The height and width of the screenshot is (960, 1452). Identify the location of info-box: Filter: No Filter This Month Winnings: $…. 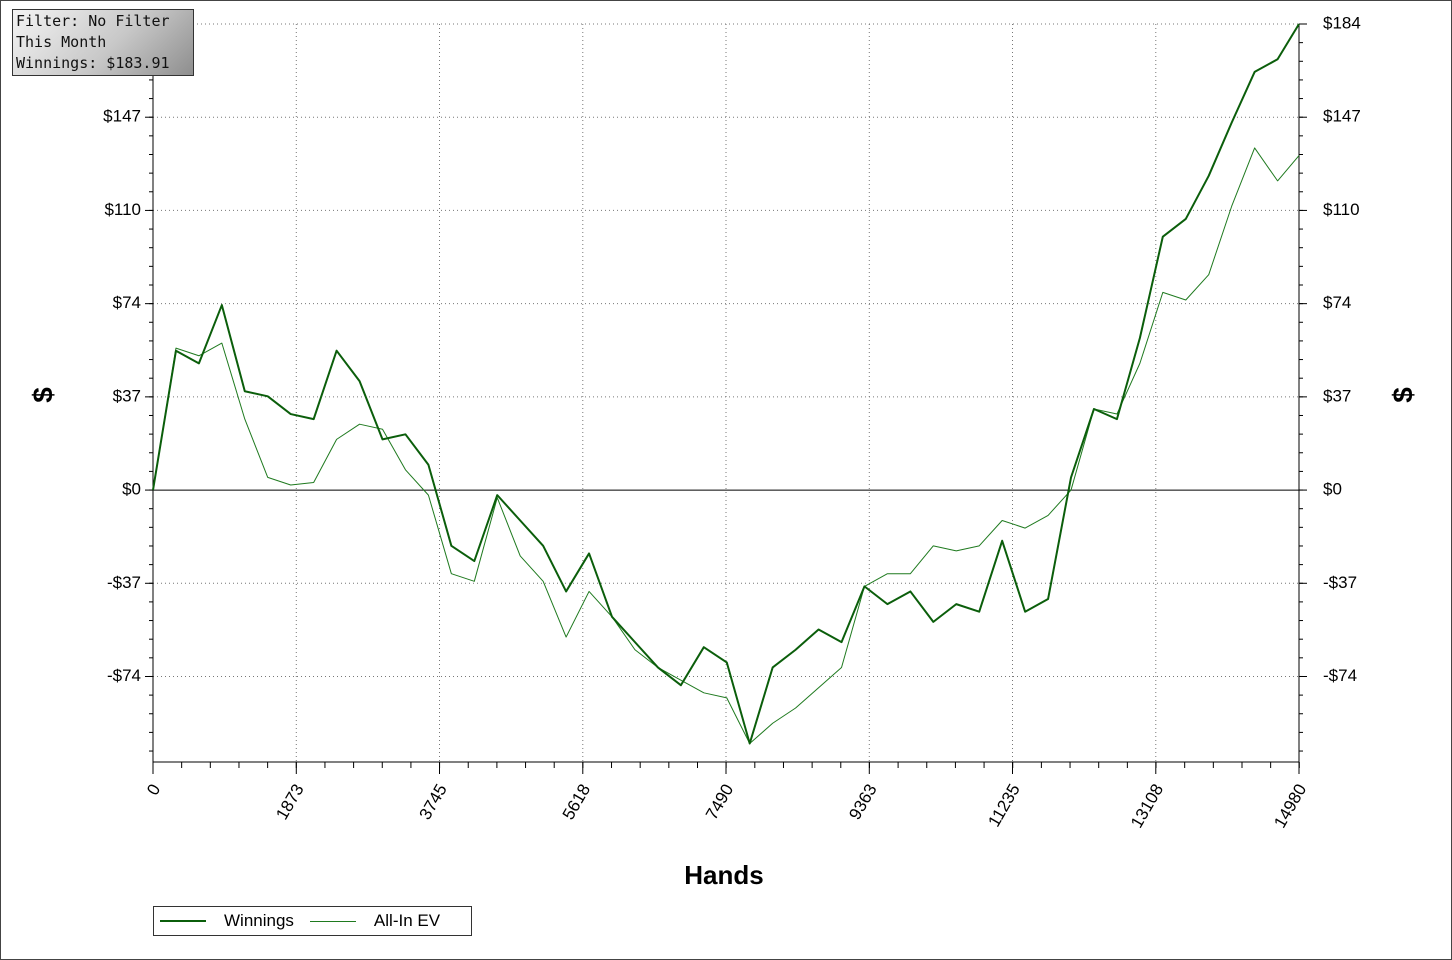
(103, 42).